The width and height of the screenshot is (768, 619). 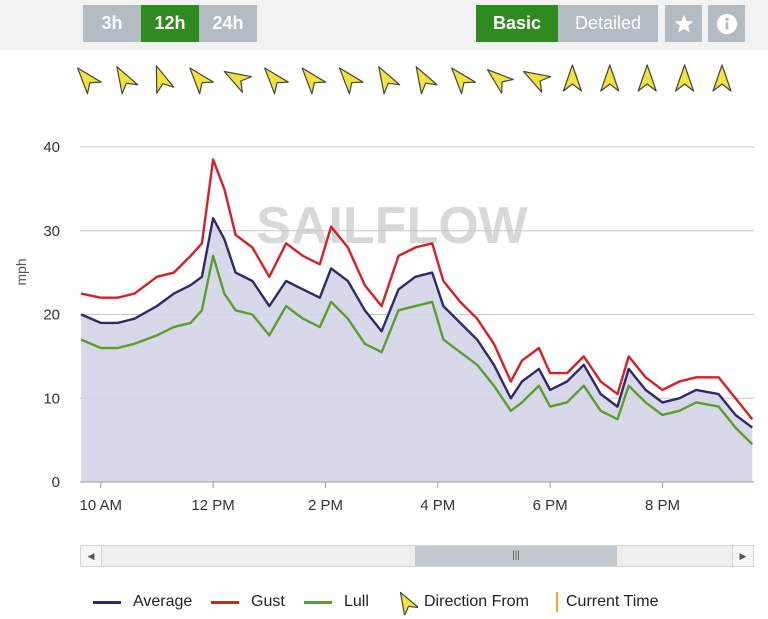 What do you see at coordinates (557, 602) in the screenshot?
I see `current-time-swatch` at bounding box center [557, 602].